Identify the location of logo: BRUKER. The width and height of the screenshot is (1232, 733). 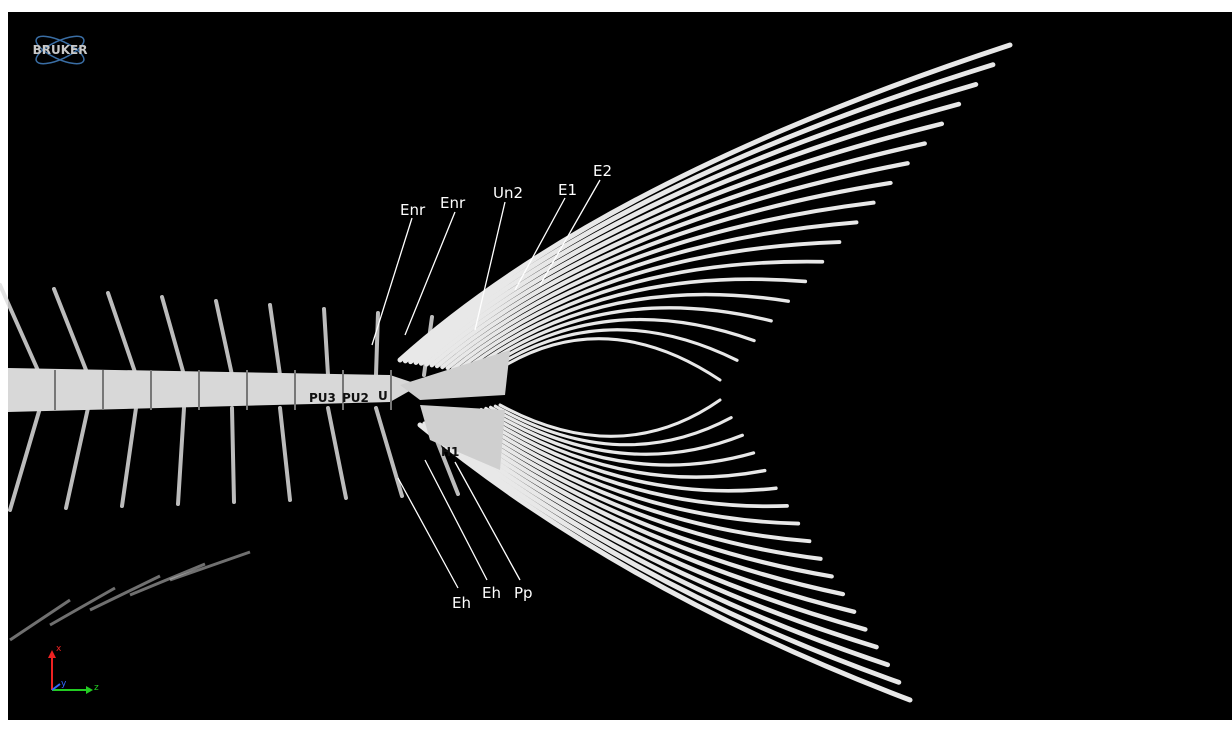
(60, 50).